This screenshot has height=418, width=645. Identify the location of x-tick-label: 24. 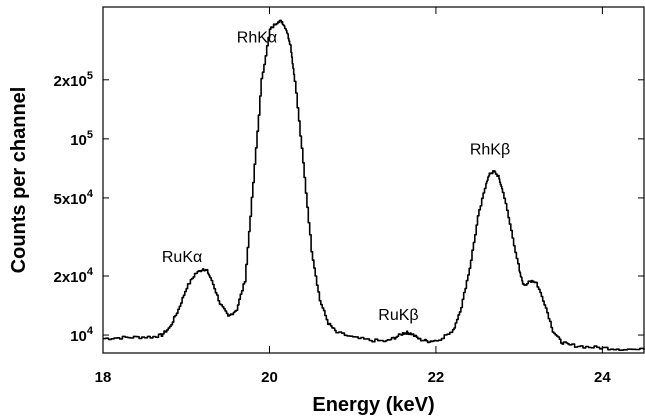
(602, 377).